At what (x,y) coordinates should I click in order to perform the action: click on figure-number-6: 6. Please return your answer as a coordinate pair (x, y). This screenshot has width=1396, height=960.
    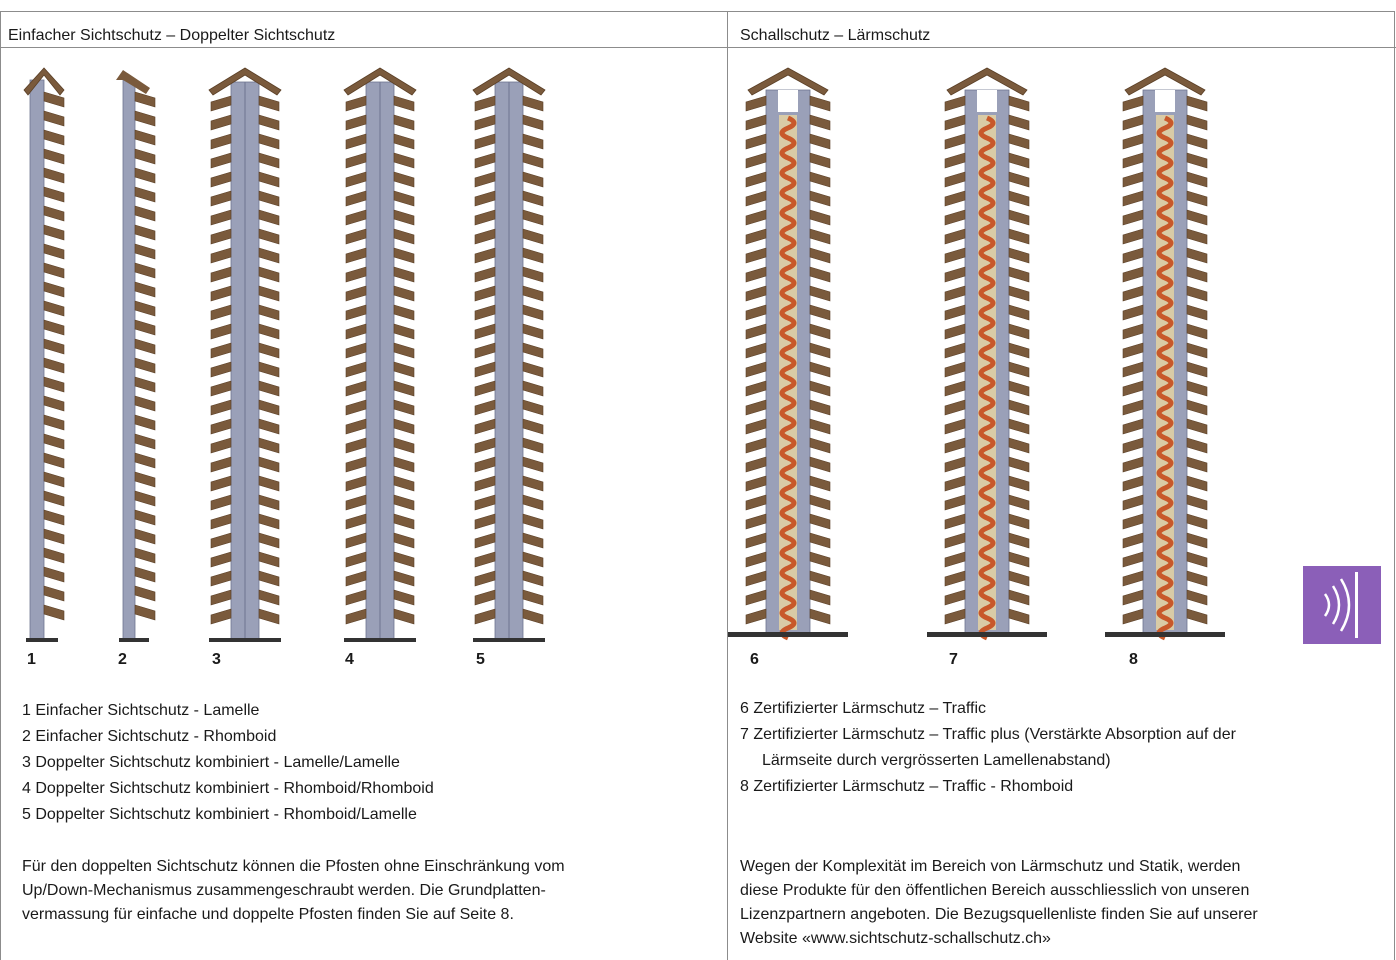
    Looking at the image, I should click on (754, 659).